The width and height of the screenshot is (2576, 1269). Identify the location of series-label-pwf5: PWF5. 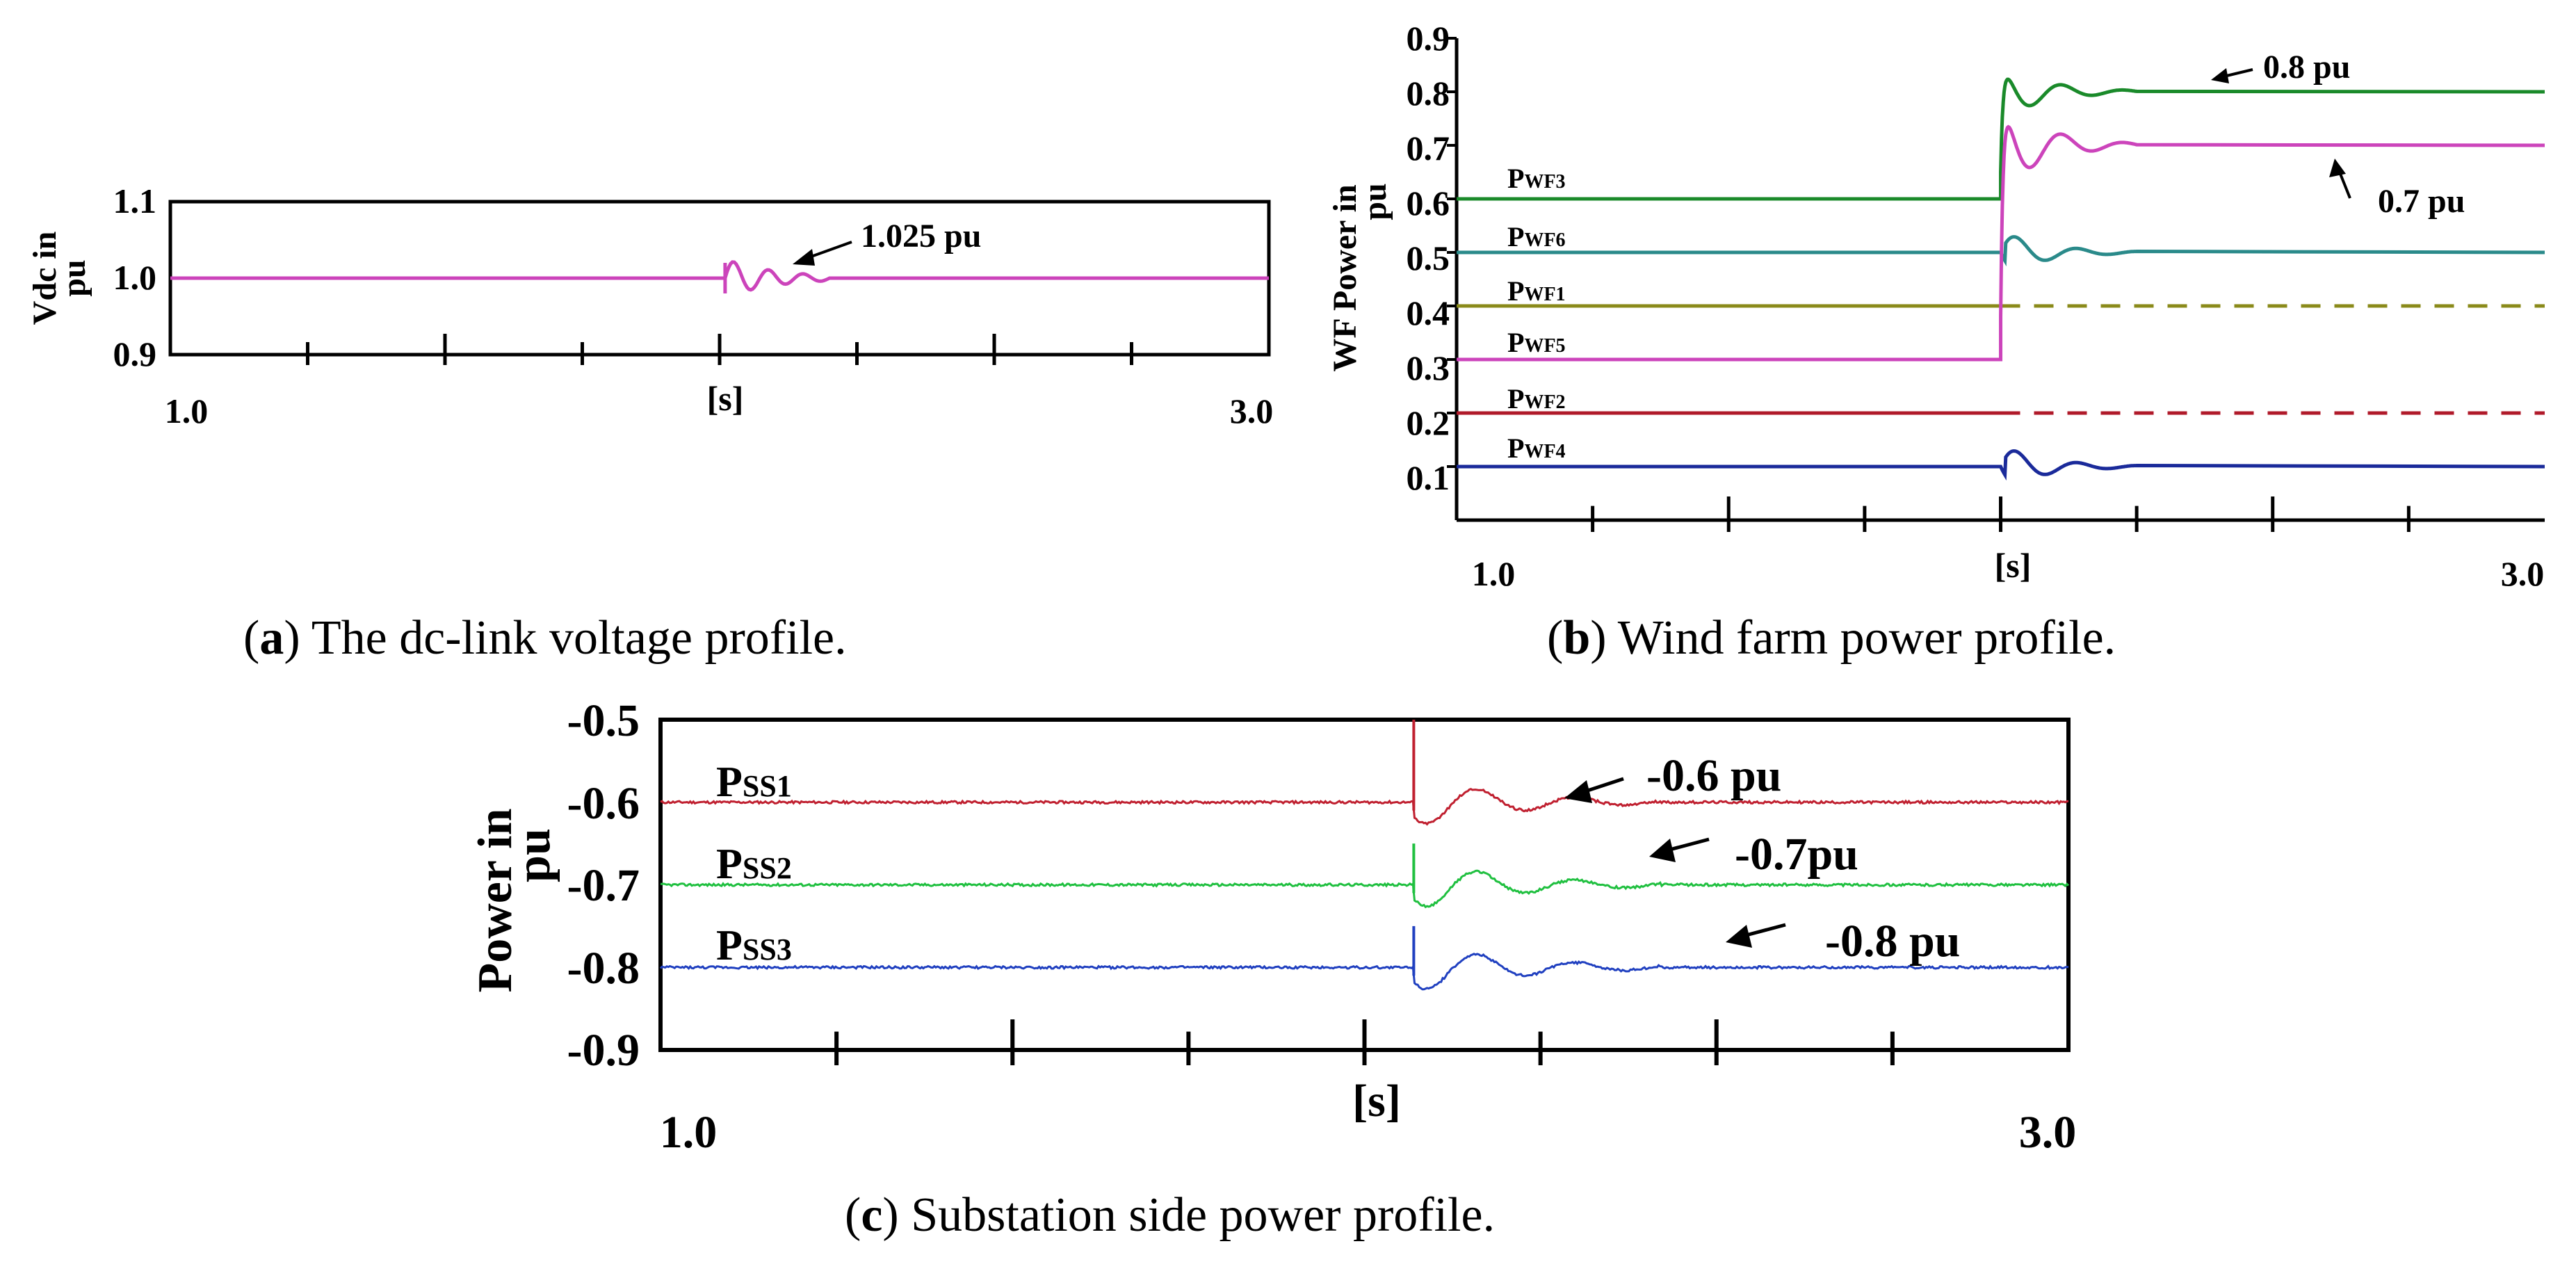
(1536, 342).